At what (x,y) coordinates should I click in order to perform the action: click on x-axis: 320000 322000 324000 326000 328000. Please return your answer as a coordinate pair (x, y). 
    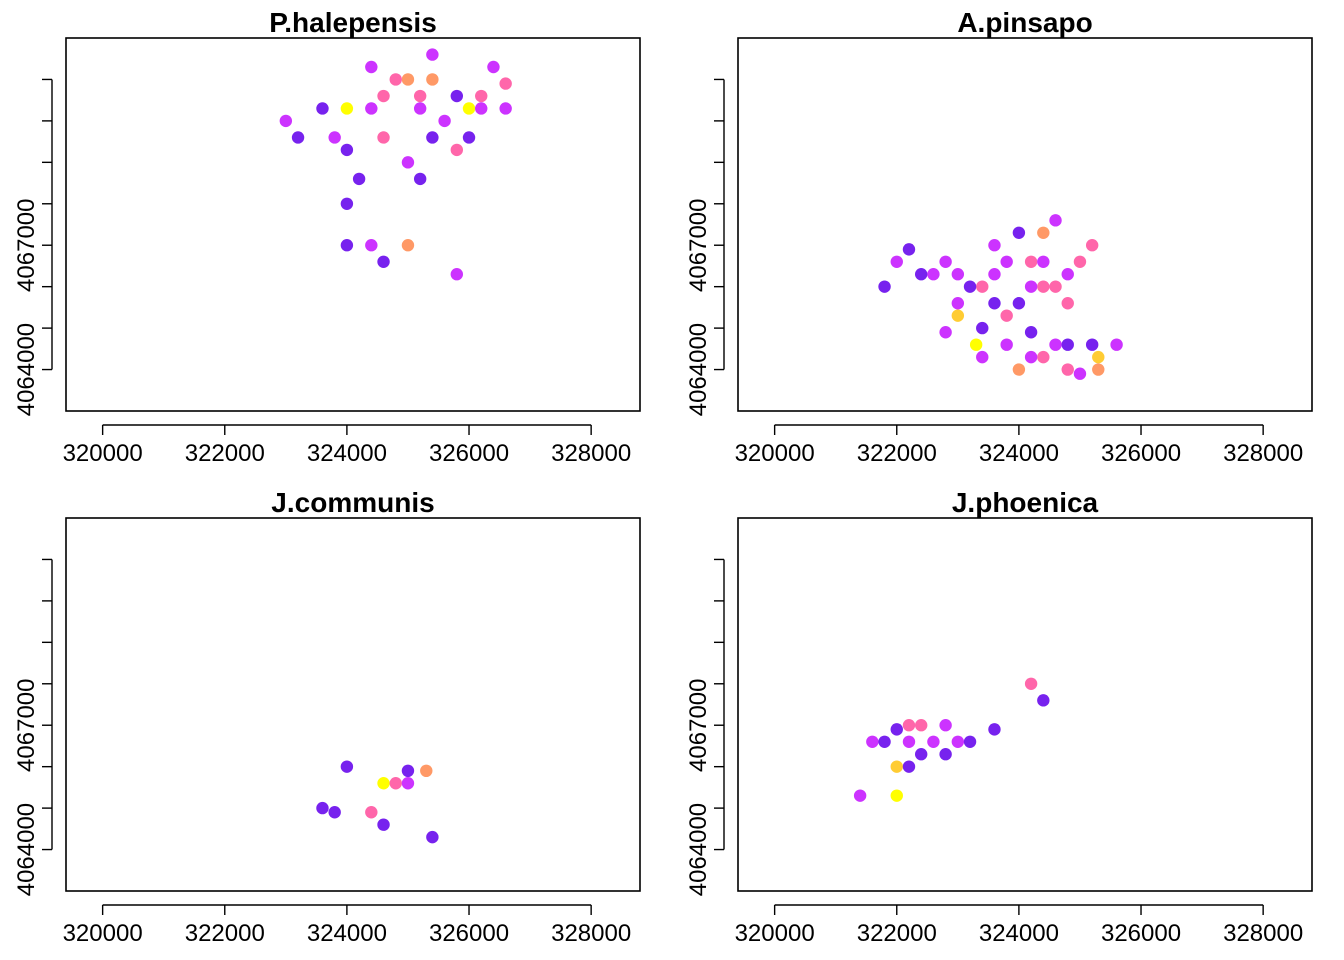
    Looking at the image, I should click on (347, 445).